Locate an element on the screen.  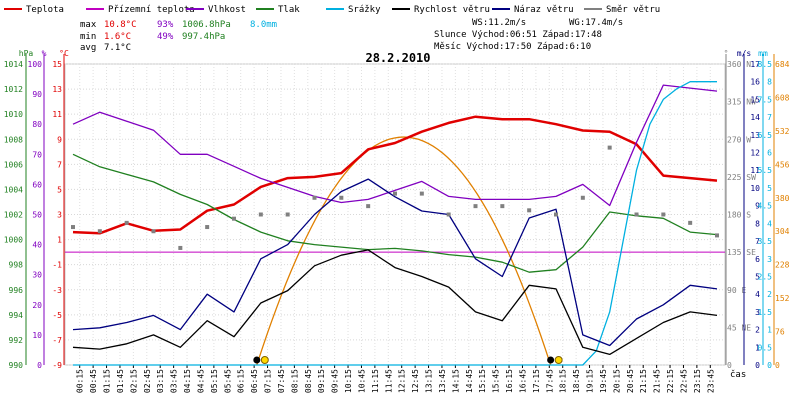
x-tick-label: 06:15 is located at coordinates (241, 381).